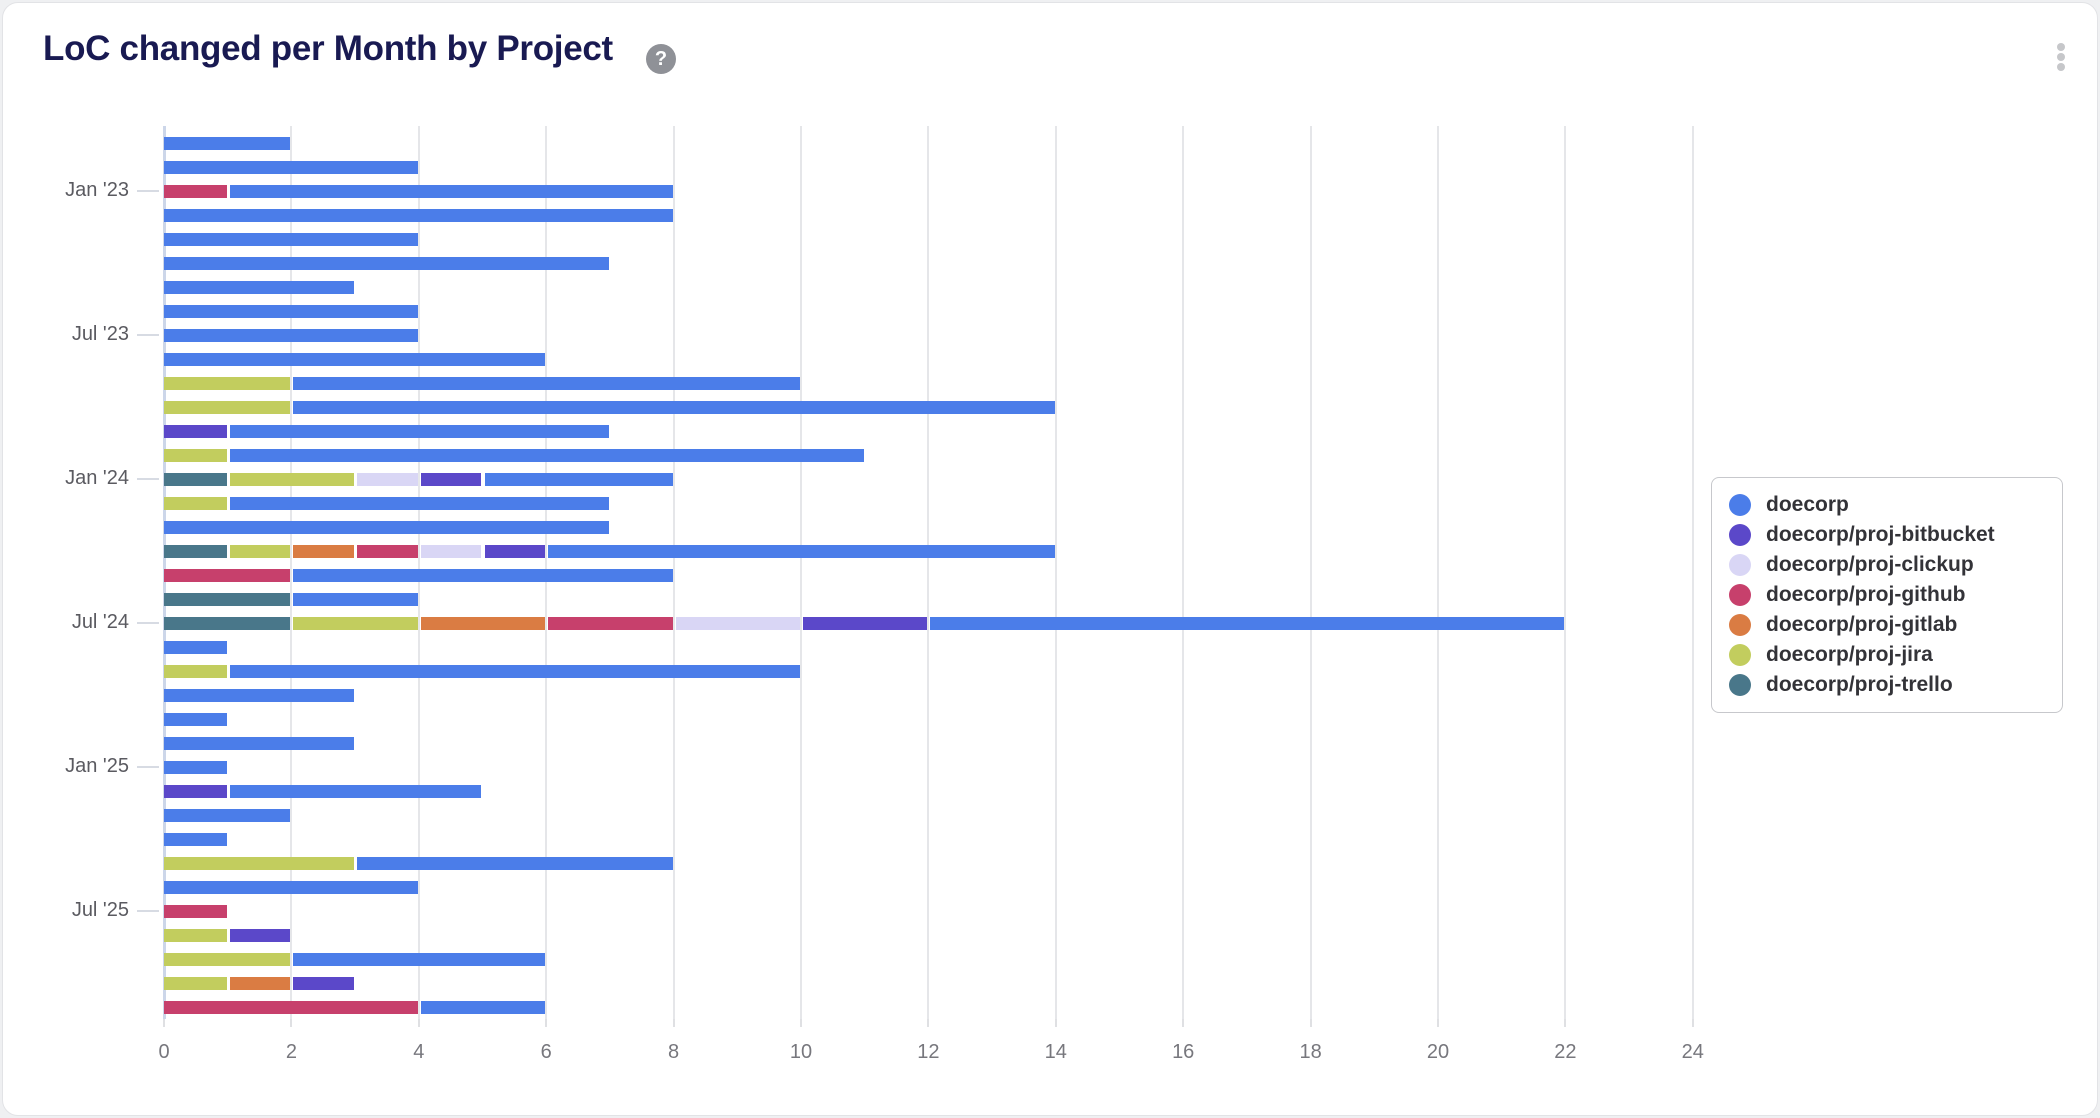  I want to click on y-axis-tick-label: Jul '23, so click(100, 334).